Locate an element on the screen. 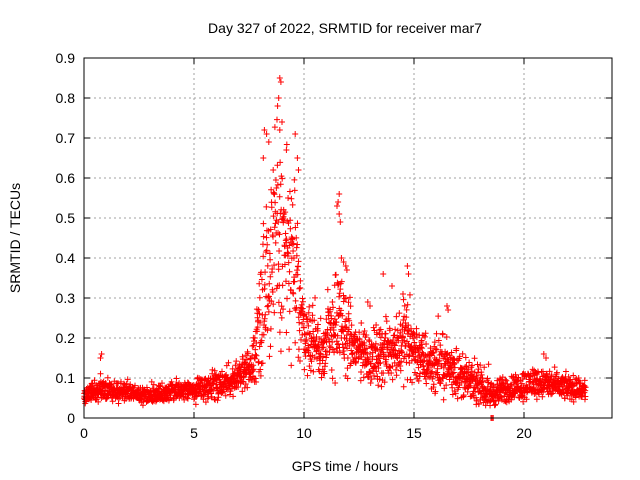 The image size is (640, 480). y-tick-label: 0.4 is located at coordinates (66, 258).